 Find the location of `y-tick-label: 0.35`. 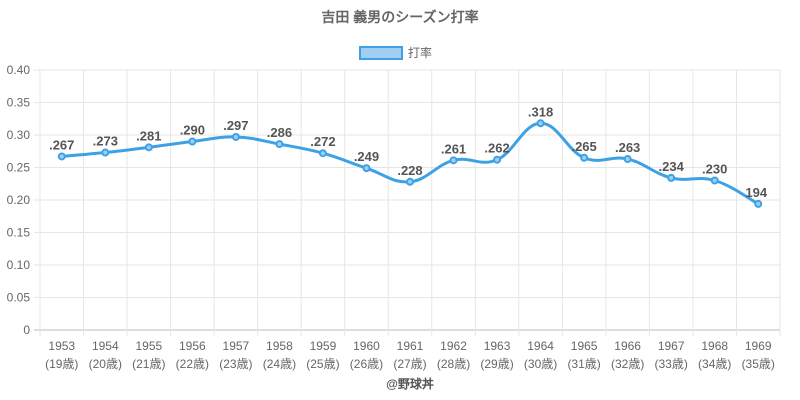

y-tick-label: 0.35 is located at coordinates (19, 103).